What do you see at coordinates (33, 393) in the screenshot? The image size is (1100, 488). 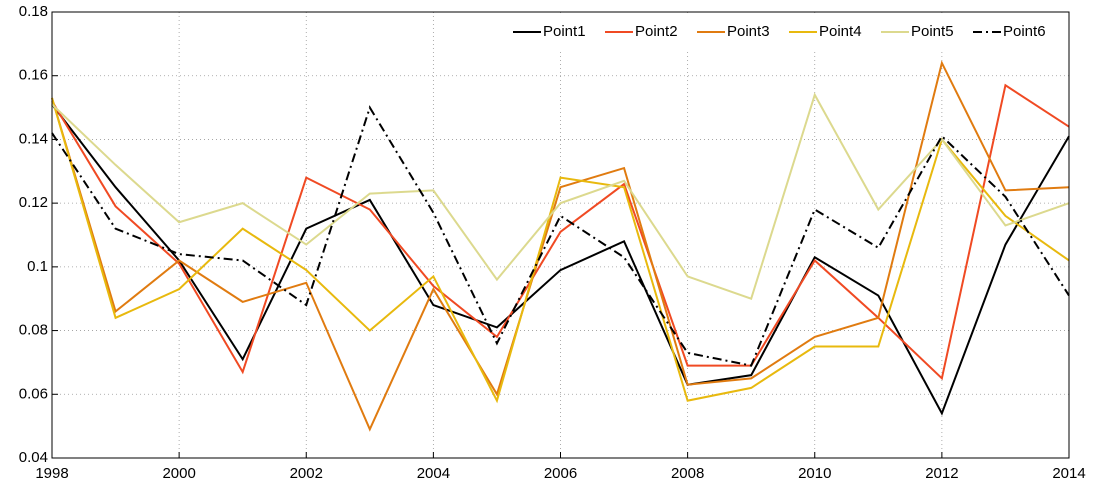 I see `y-tick-label: 0.06` at bounding box center [33, 393].